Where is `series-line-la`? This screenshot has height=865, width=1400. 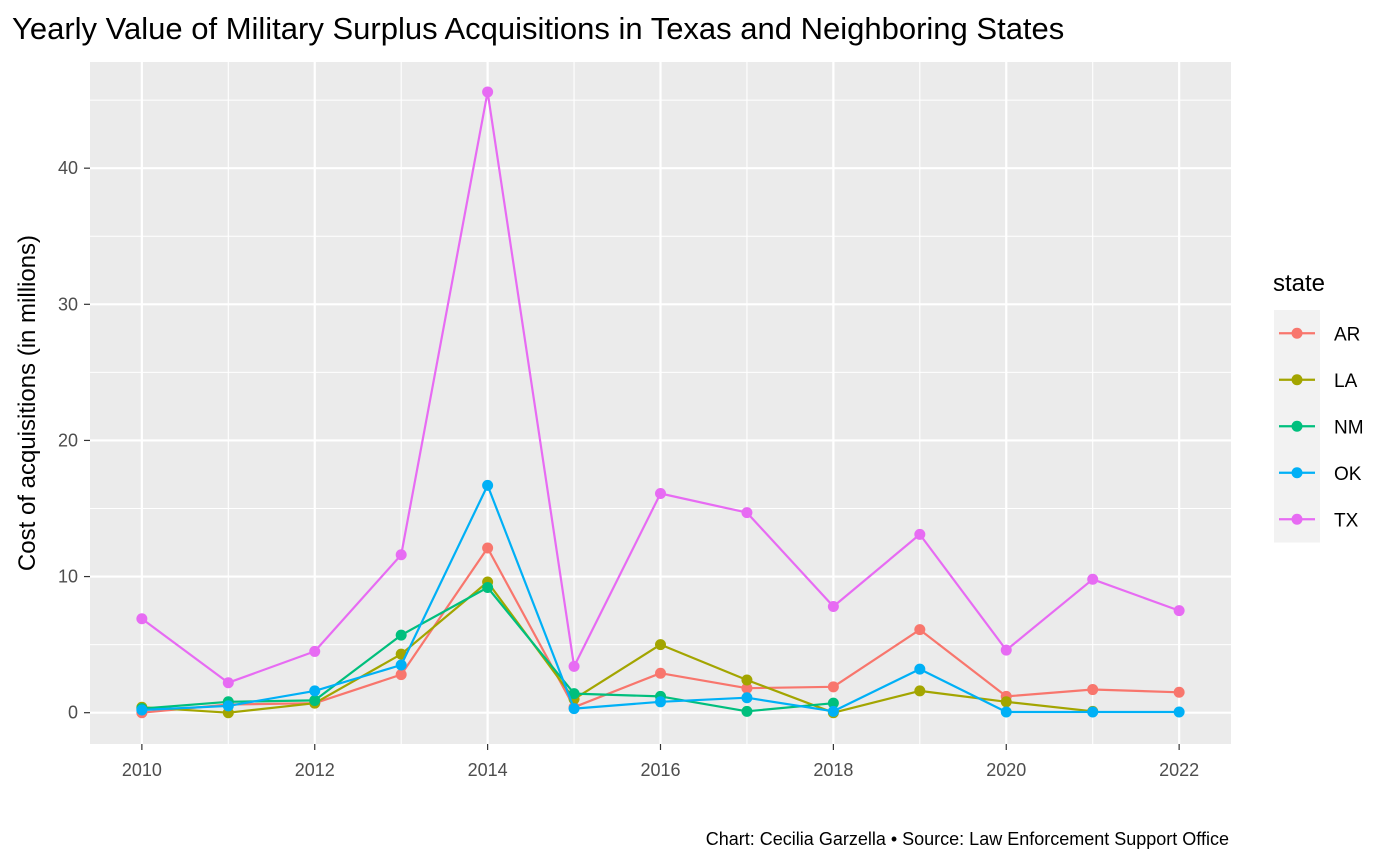 series-line-la is located at coordinates (617, 647).